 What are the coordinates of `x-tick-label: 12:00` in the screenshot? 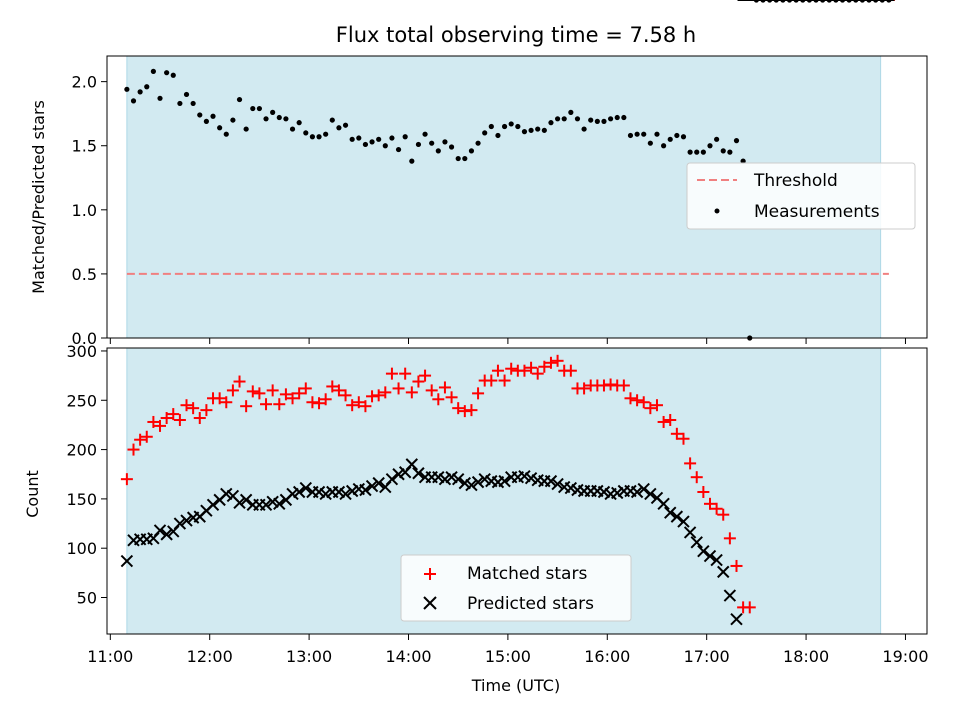 It's located at (210, 656).